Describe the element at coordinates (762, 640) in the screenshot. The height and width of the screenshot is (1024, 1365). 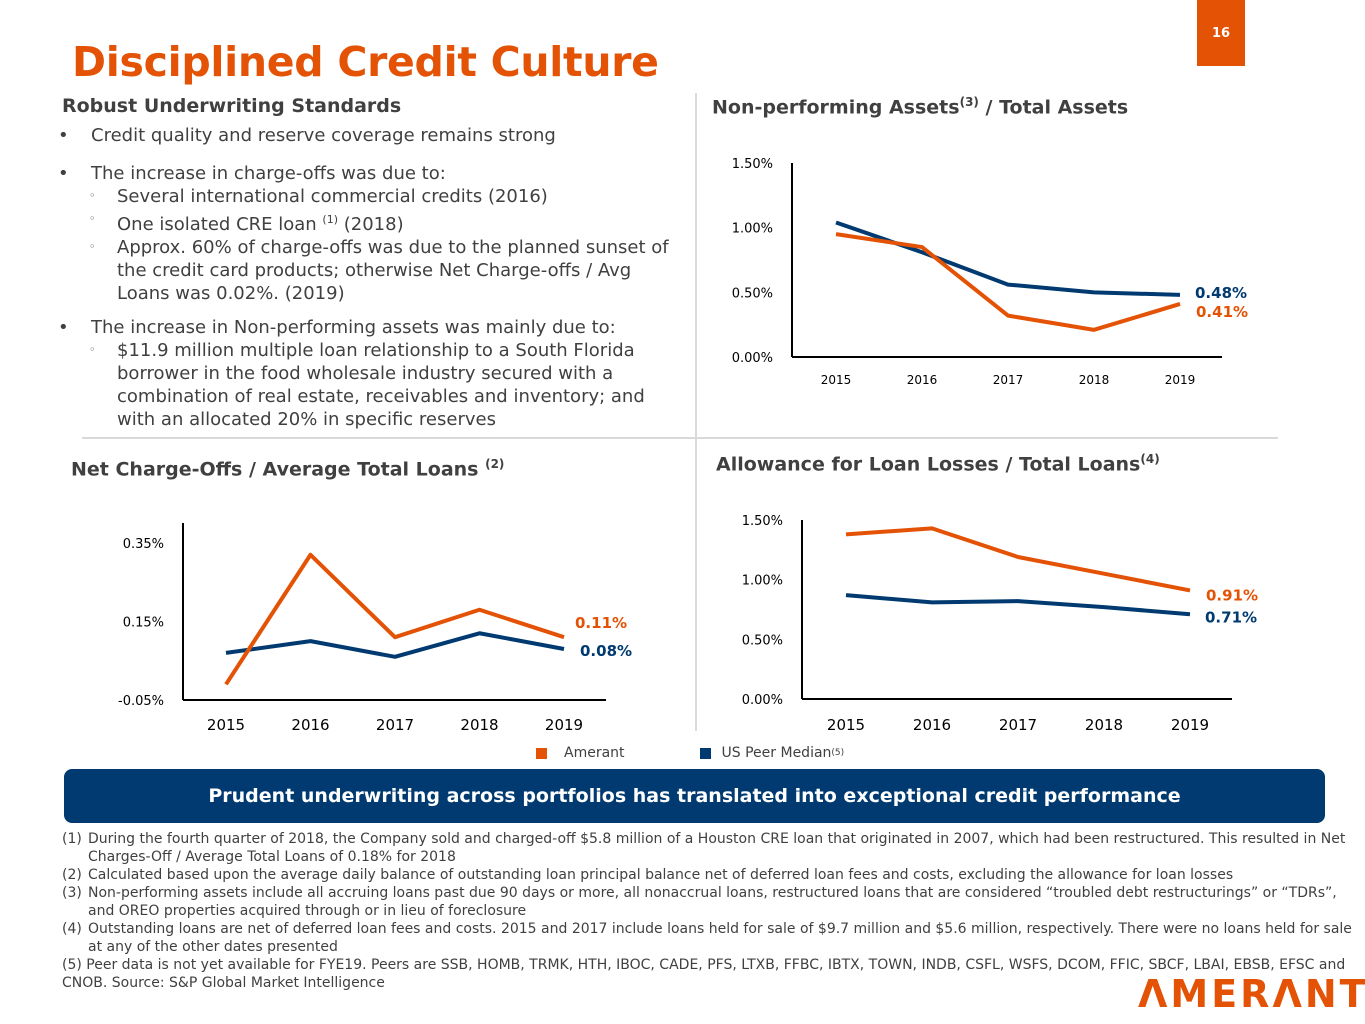
I see `all-y-tick-label: 0.50%` at that location.